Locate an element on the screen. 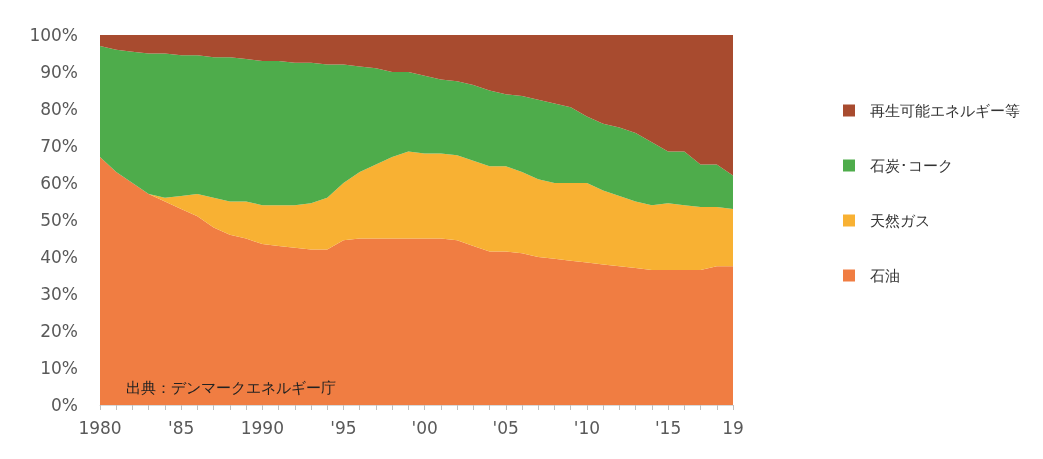  x-tick-label: '95 is located at coordinates (343, 427).